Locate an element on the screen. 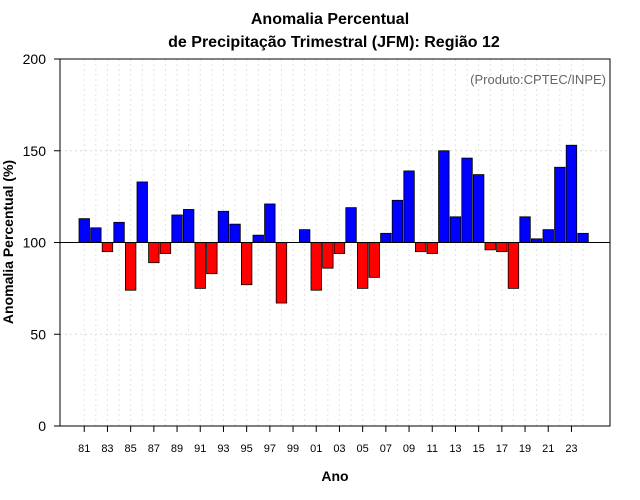 This screenshot has width=640, height=500. x-tick-label: 99 is located at coordinates (293, 449).